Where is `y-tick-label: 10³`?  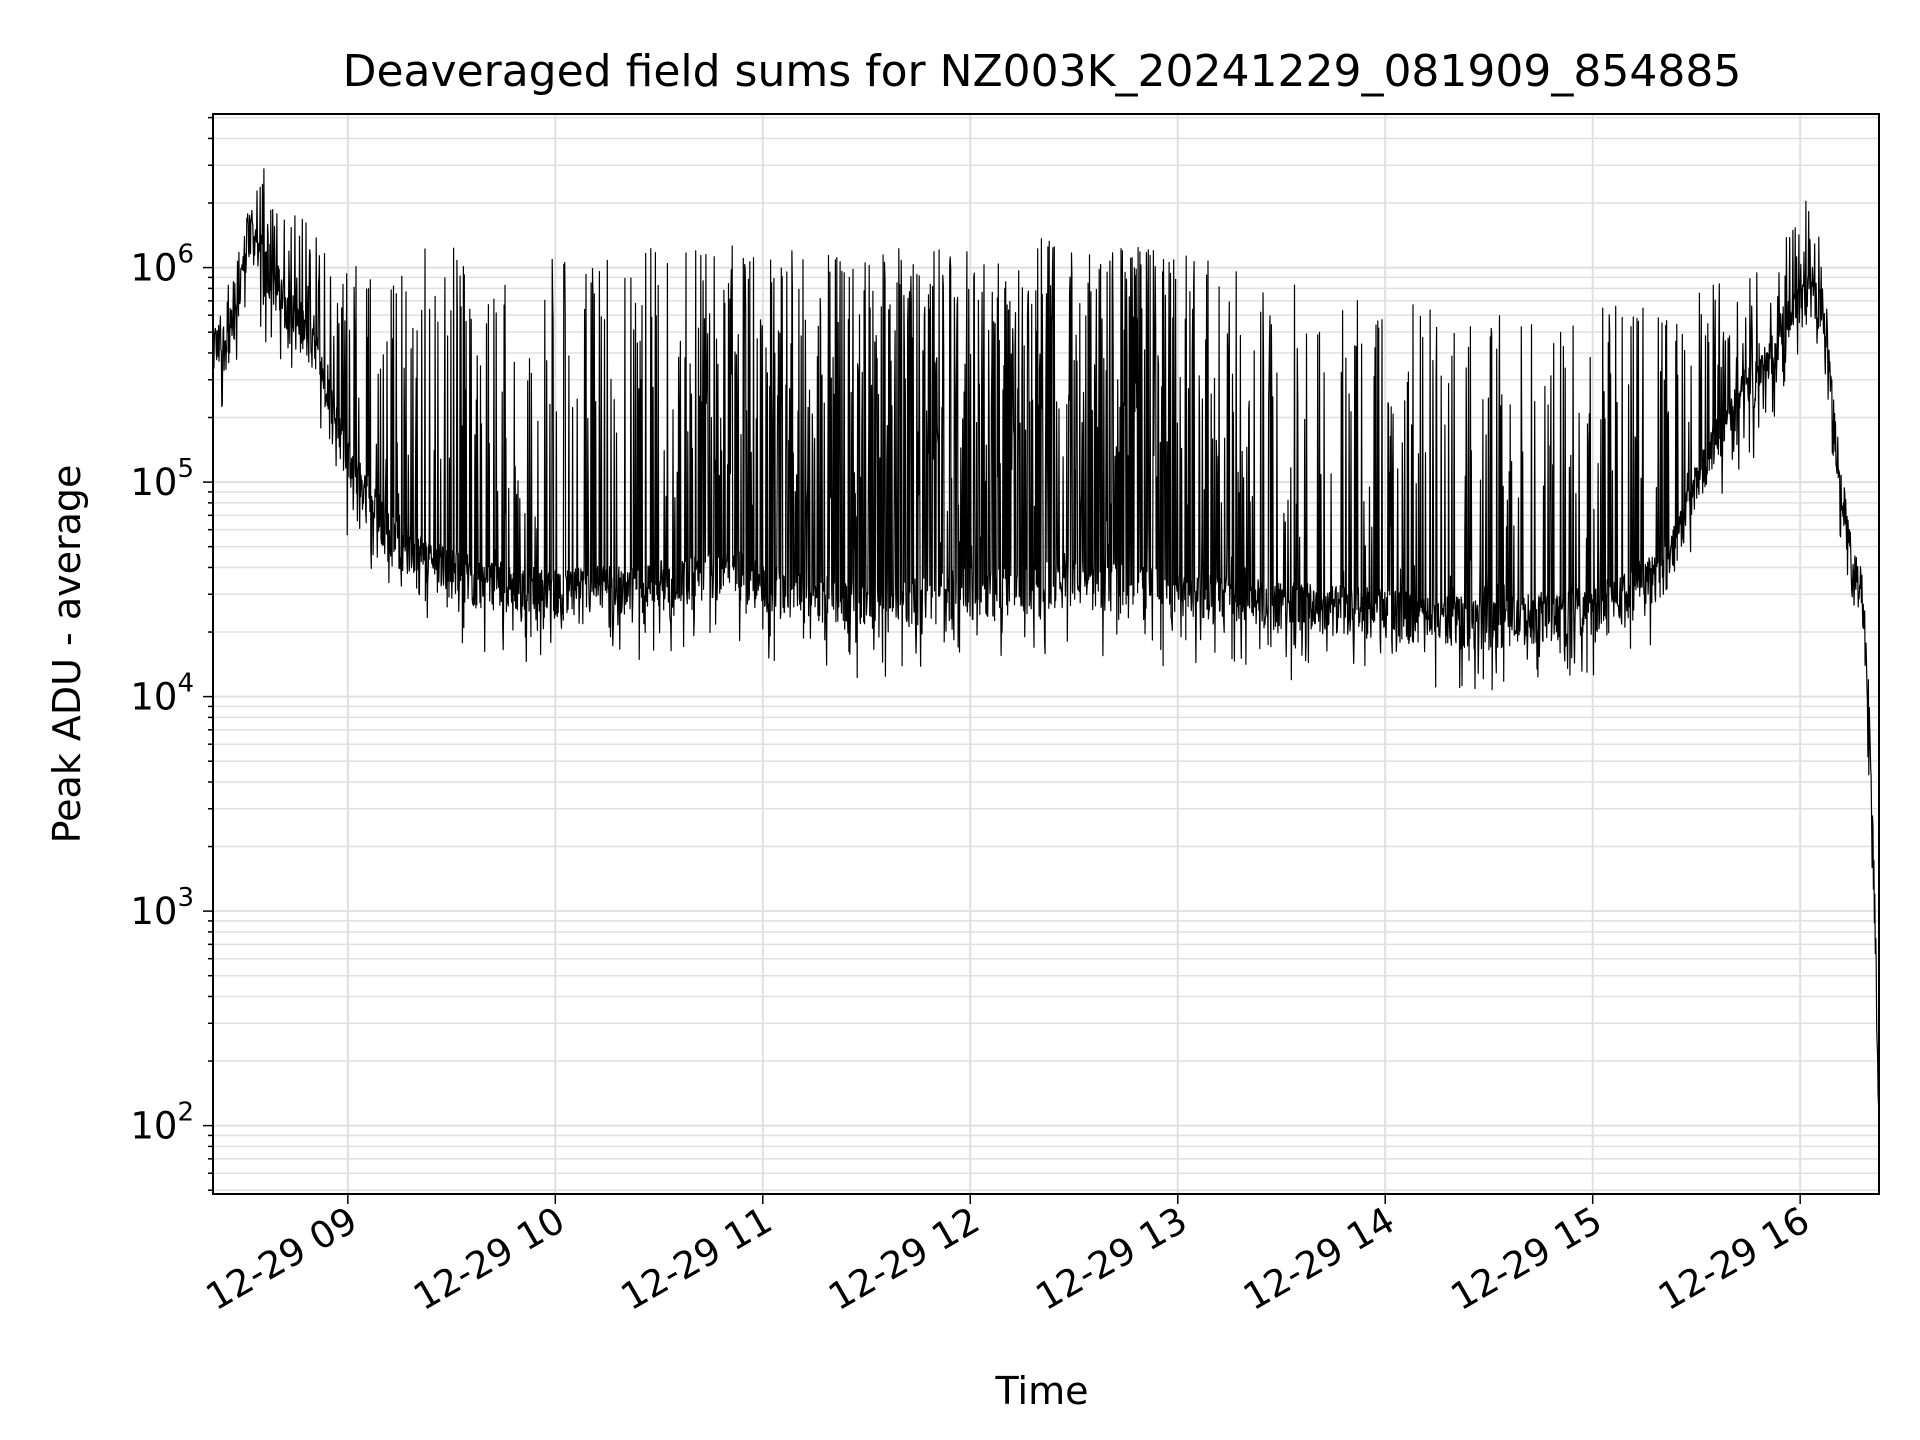 y-tick-label: 10³ is located at coordinates (162, 908).